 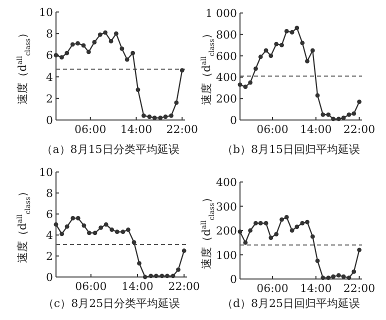 What do you see at coordinates (226, 56) in the screenshot?
I see `y-tick-label: 600` at bounding box center [226, 56].